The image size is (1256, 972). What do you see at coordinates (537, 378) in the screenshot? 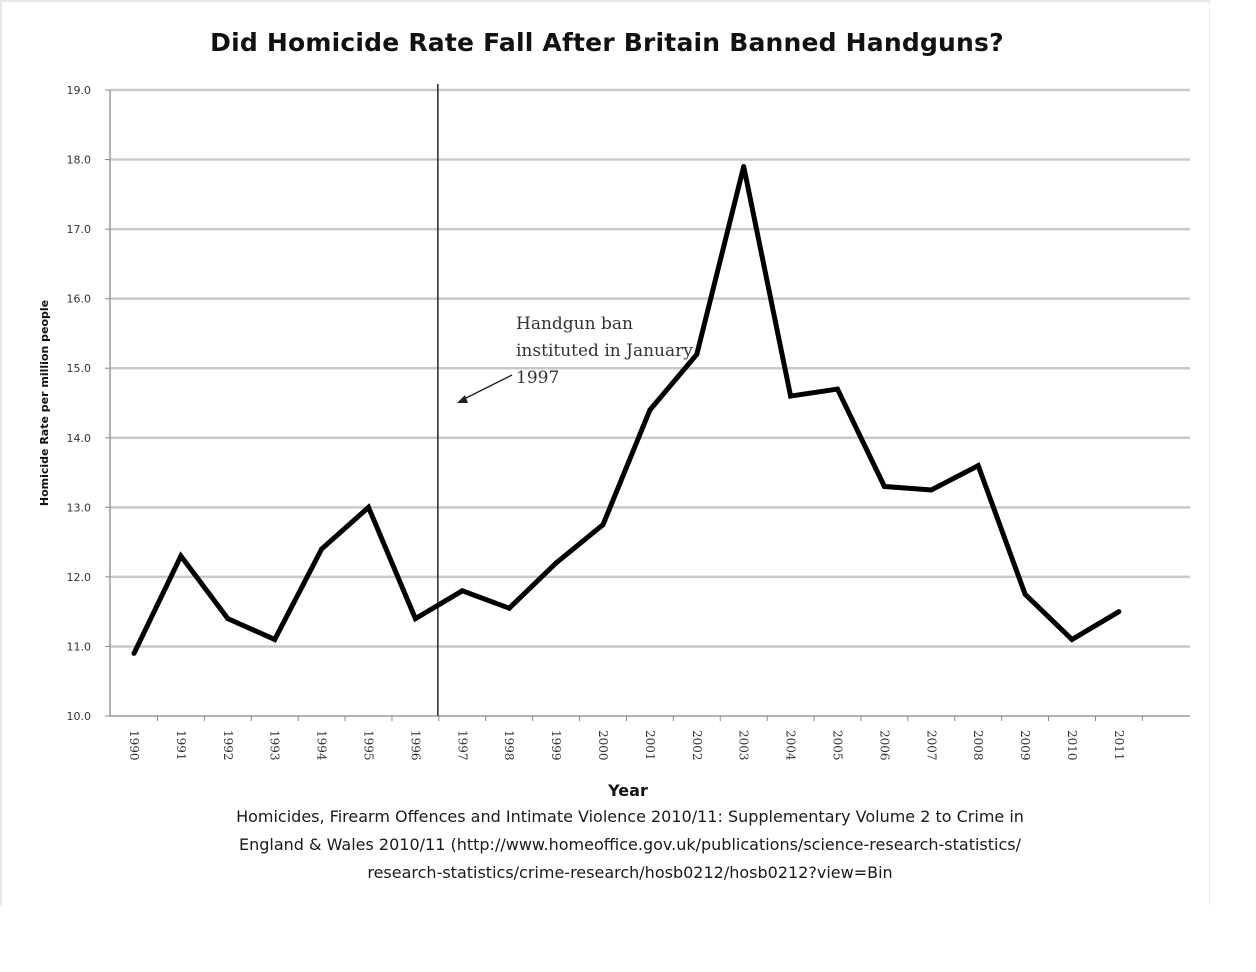
I see `annotation-line-3: 1997` at bounding box center [537, 378].